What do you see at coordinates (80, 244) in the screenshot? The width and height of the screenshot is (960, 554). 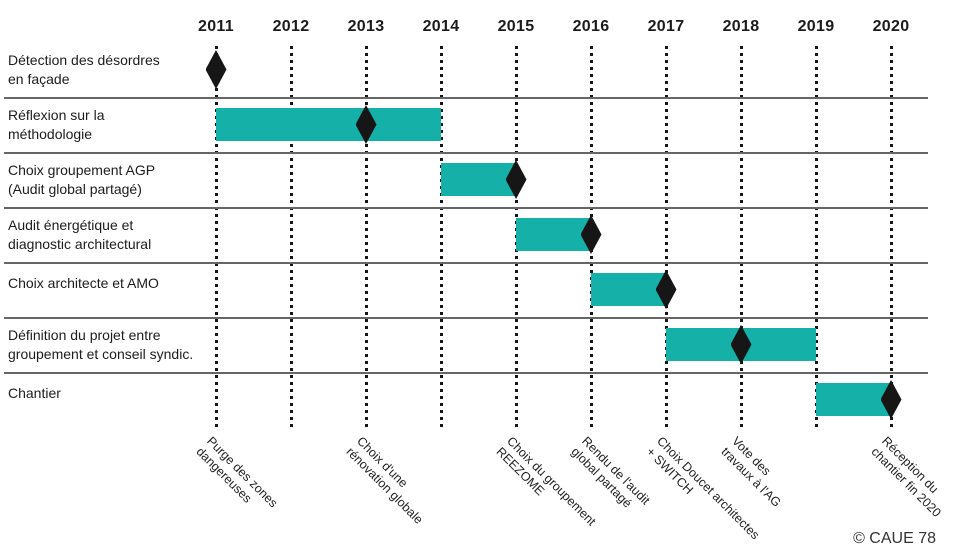 I see `row-label-line: diagnostic architectural` at bounding box center [80, 244].